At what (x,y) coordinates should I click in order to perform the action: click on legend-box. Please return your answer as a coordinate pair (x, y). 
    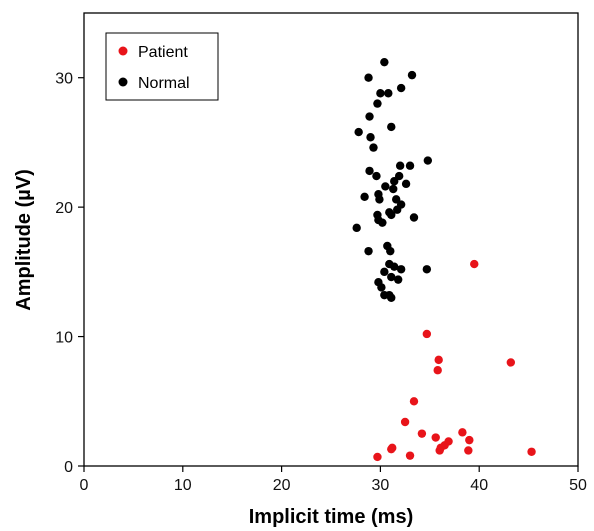
    Looking at the image, I should click on (162, 66).